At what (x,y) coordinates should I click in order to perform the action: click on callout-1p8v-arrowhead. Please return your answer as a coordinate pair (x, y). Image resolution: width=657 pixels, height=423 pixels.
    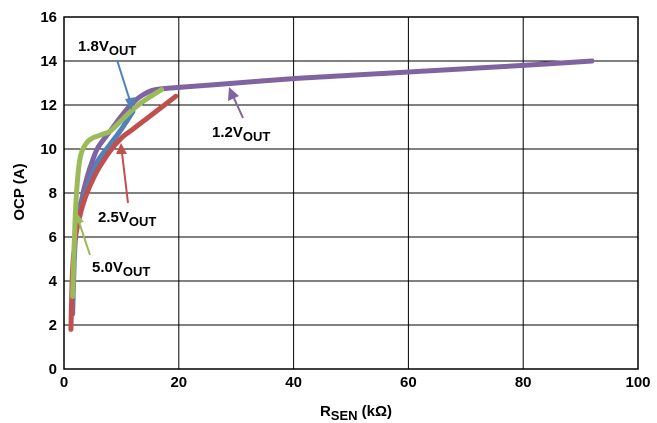
    Looking at the image, I should click on (130, 103).